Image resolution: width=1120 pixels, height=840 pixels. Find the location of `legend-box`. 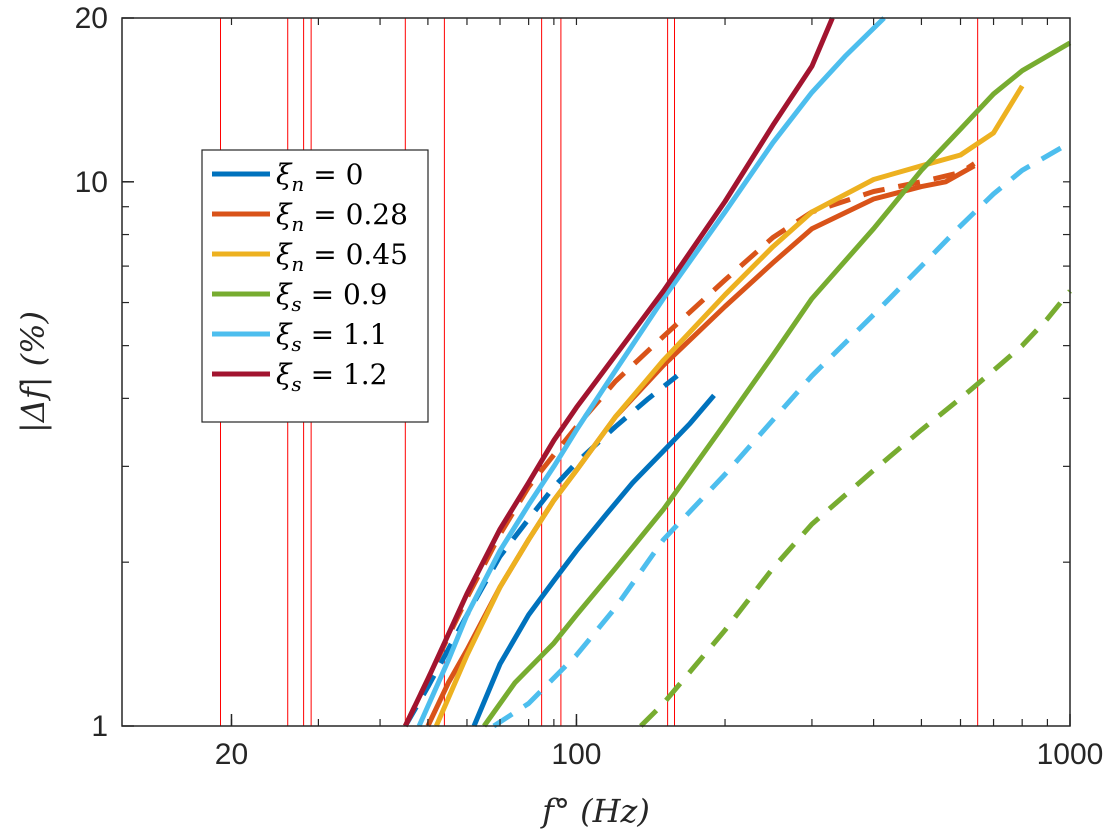

legend-box is located at coordinates (315, 286).